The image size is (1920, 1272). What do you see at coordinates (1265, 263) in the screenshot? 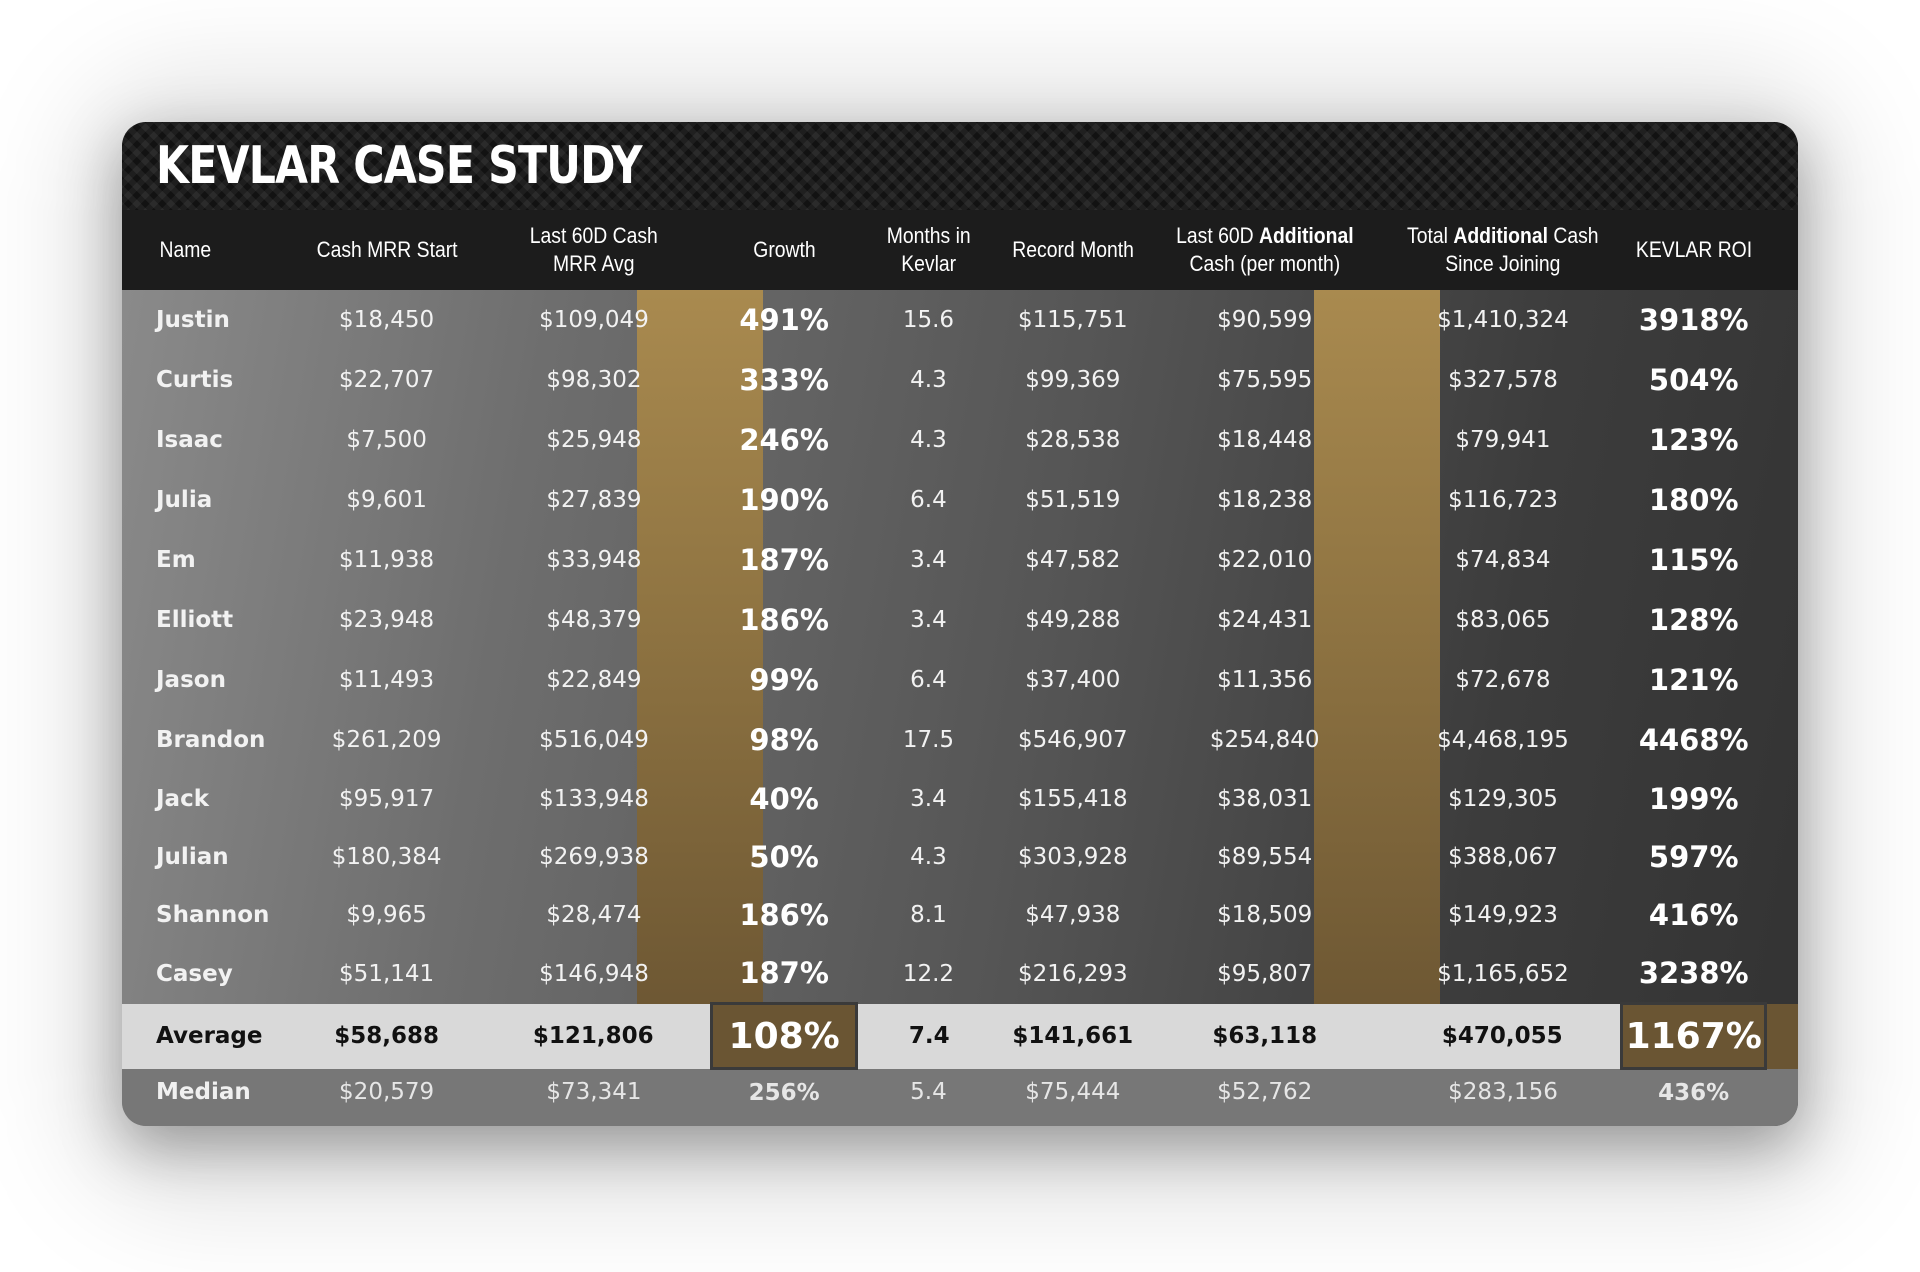
I see `header-last60-add-line2: Cash (per month)` at bounding box center [1265, 263].